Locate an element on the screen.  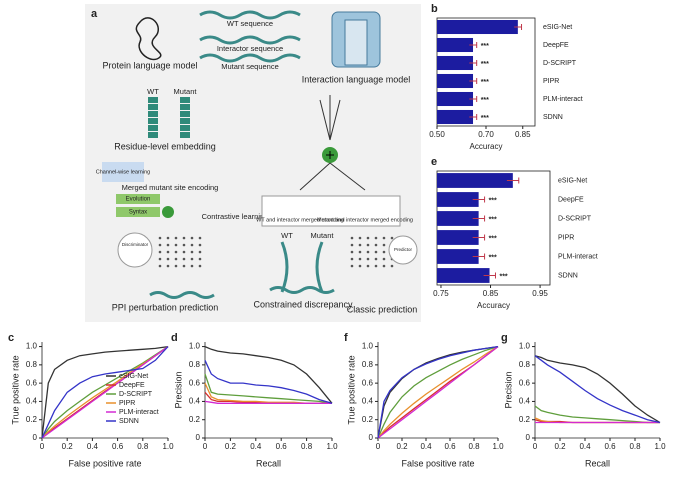
legend-label: eSIG-Net is located at coordinates (133, 376).